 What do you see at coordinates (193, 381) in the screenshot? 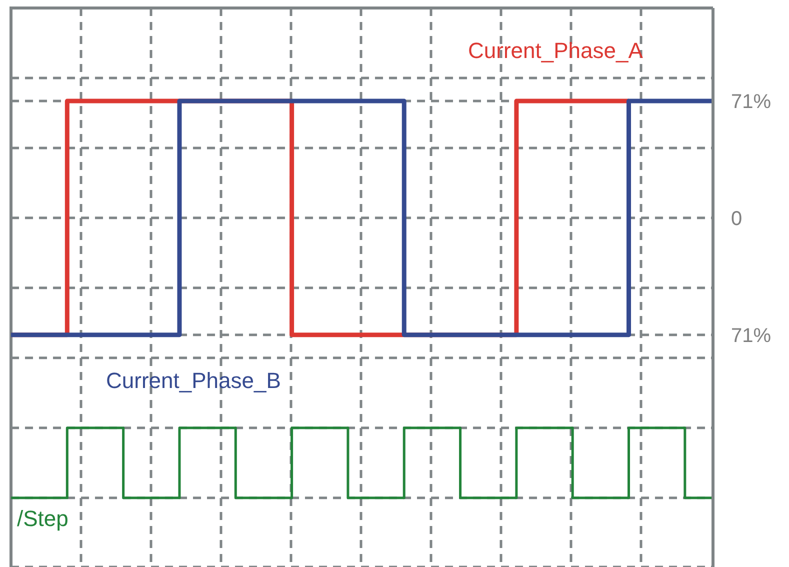
I see `series-label: Current_Phase_B` at bounding box center [193, 381].